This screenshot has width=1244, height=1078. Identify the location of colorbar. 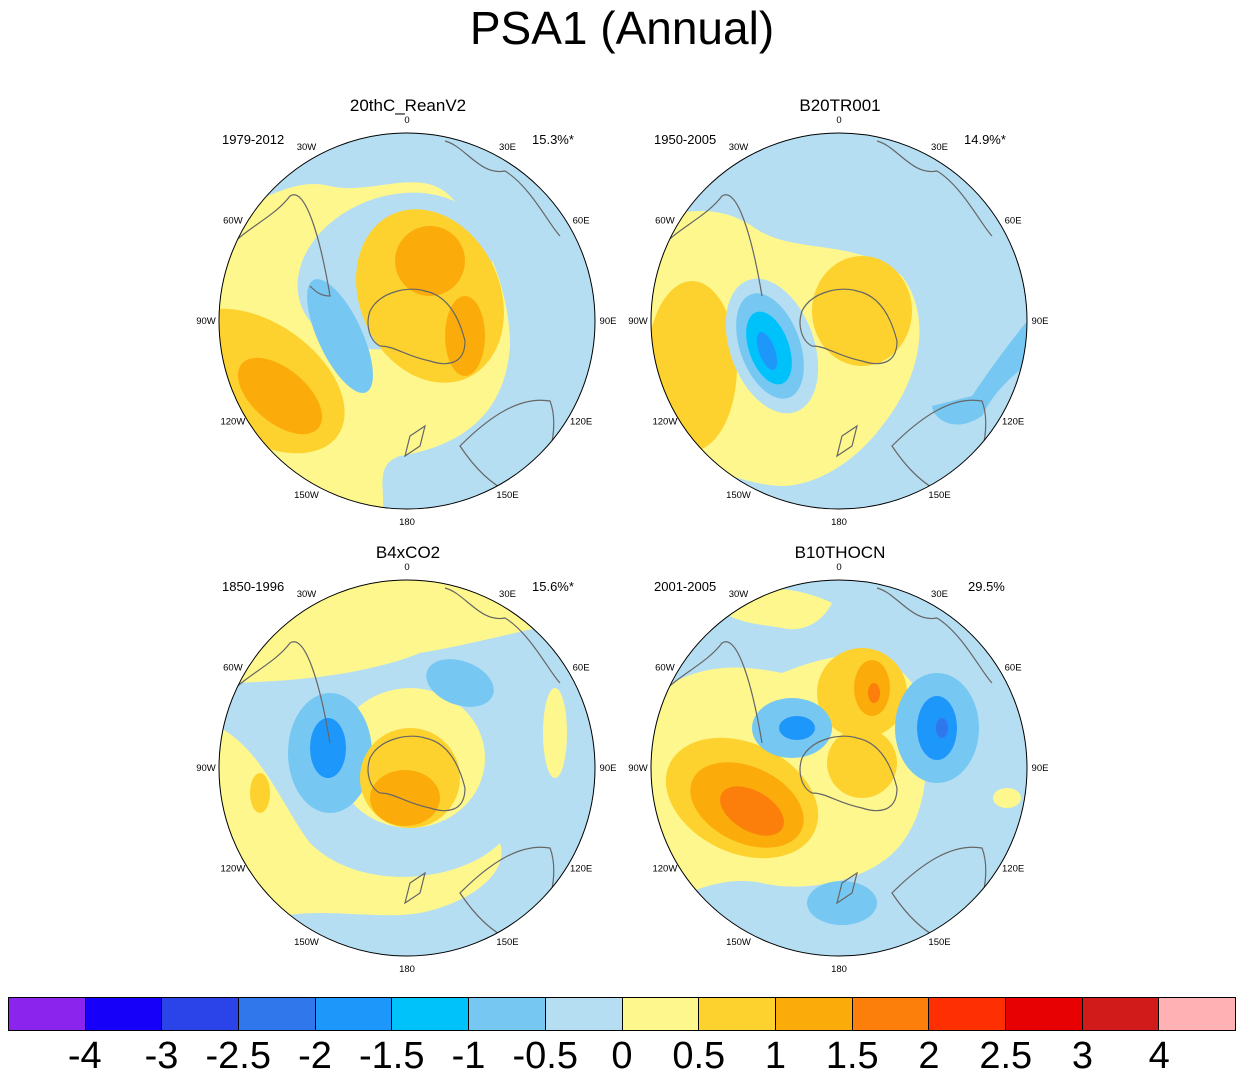
(622, 1014).